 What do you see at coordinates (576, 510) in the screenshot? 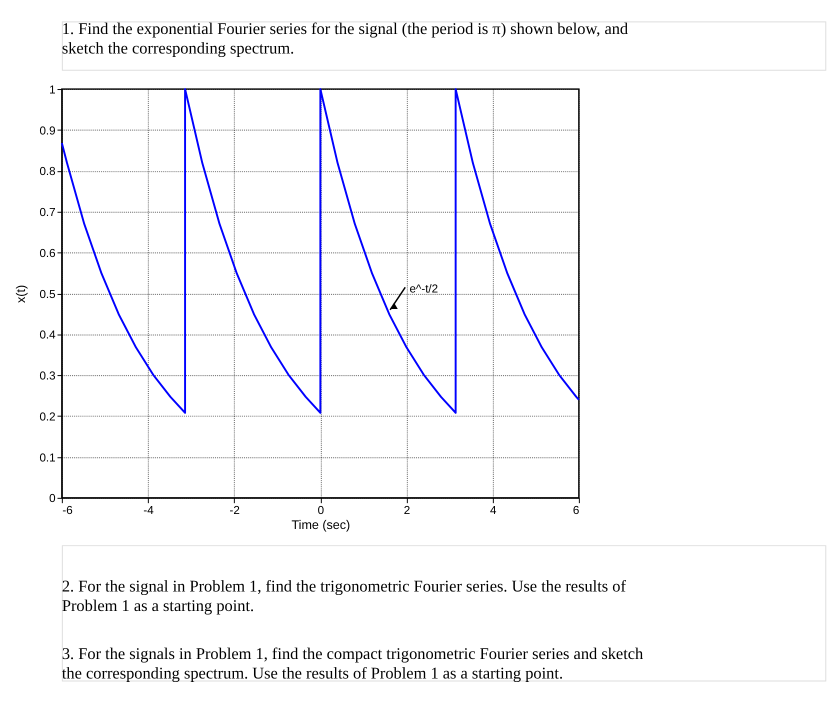
I see `x-tick-label: 6` at bounding box center [576, 510].